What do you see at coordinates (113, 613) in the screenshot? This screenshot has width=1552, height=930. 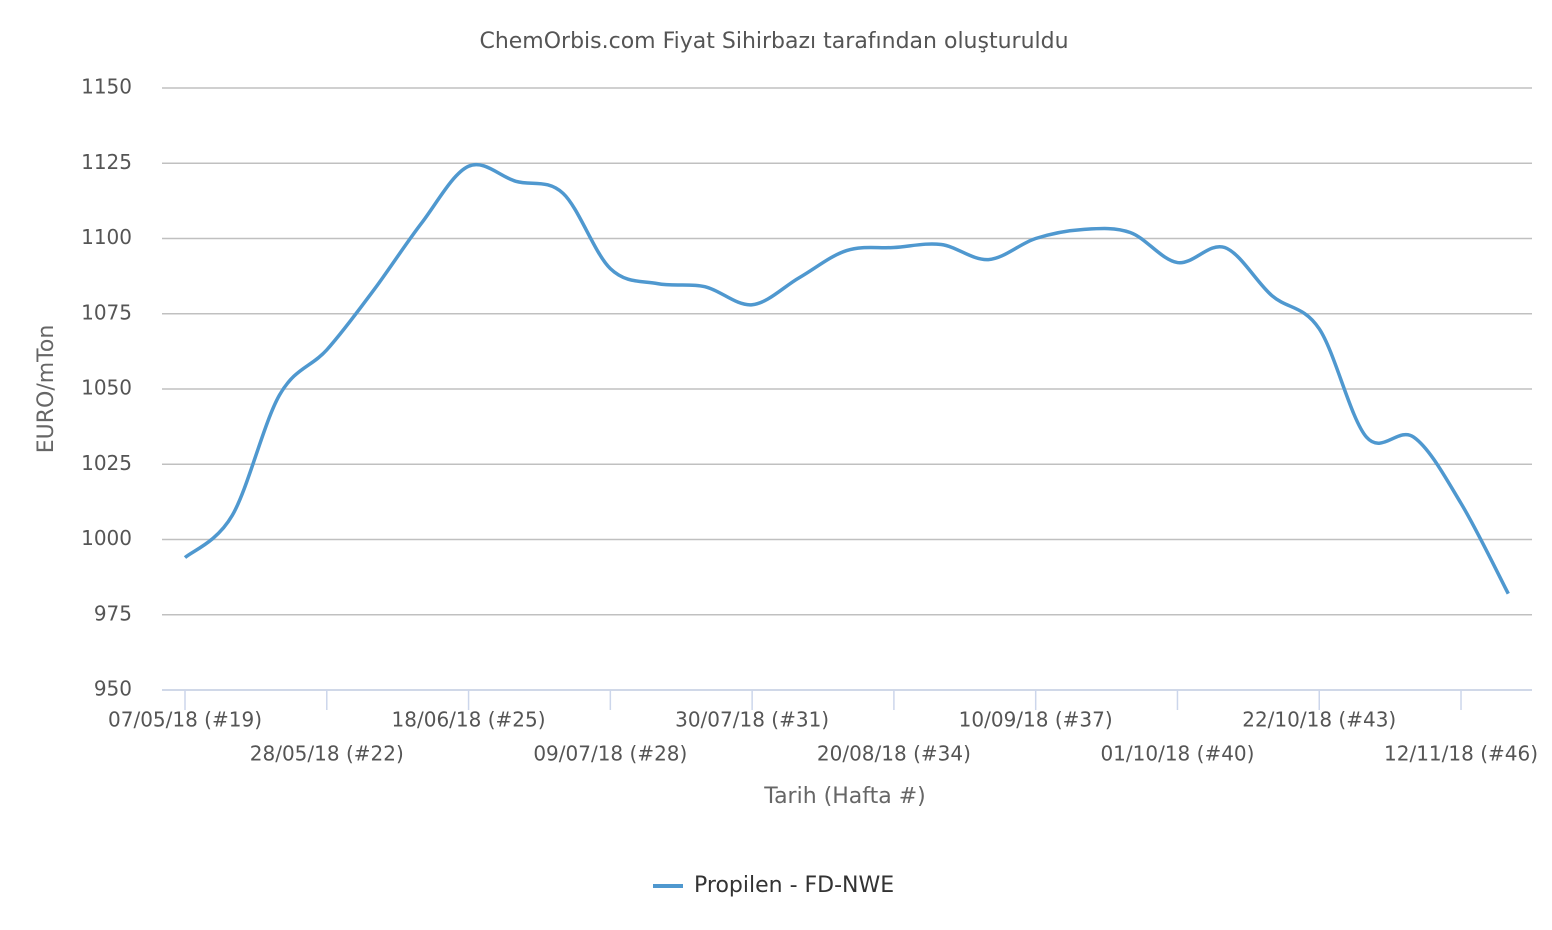 I see `y-tick-label: 975` at bounding box center [113, 613].